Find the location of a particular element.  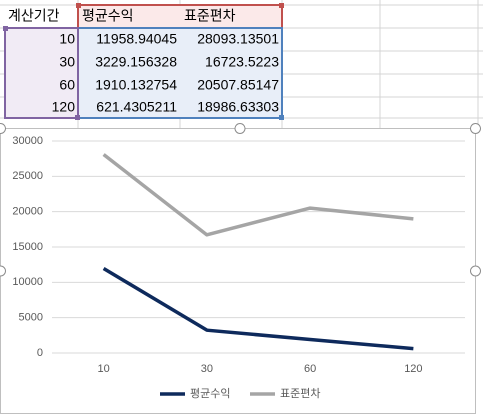

x-tick-label: 60 is located at coordinates (310, 369).